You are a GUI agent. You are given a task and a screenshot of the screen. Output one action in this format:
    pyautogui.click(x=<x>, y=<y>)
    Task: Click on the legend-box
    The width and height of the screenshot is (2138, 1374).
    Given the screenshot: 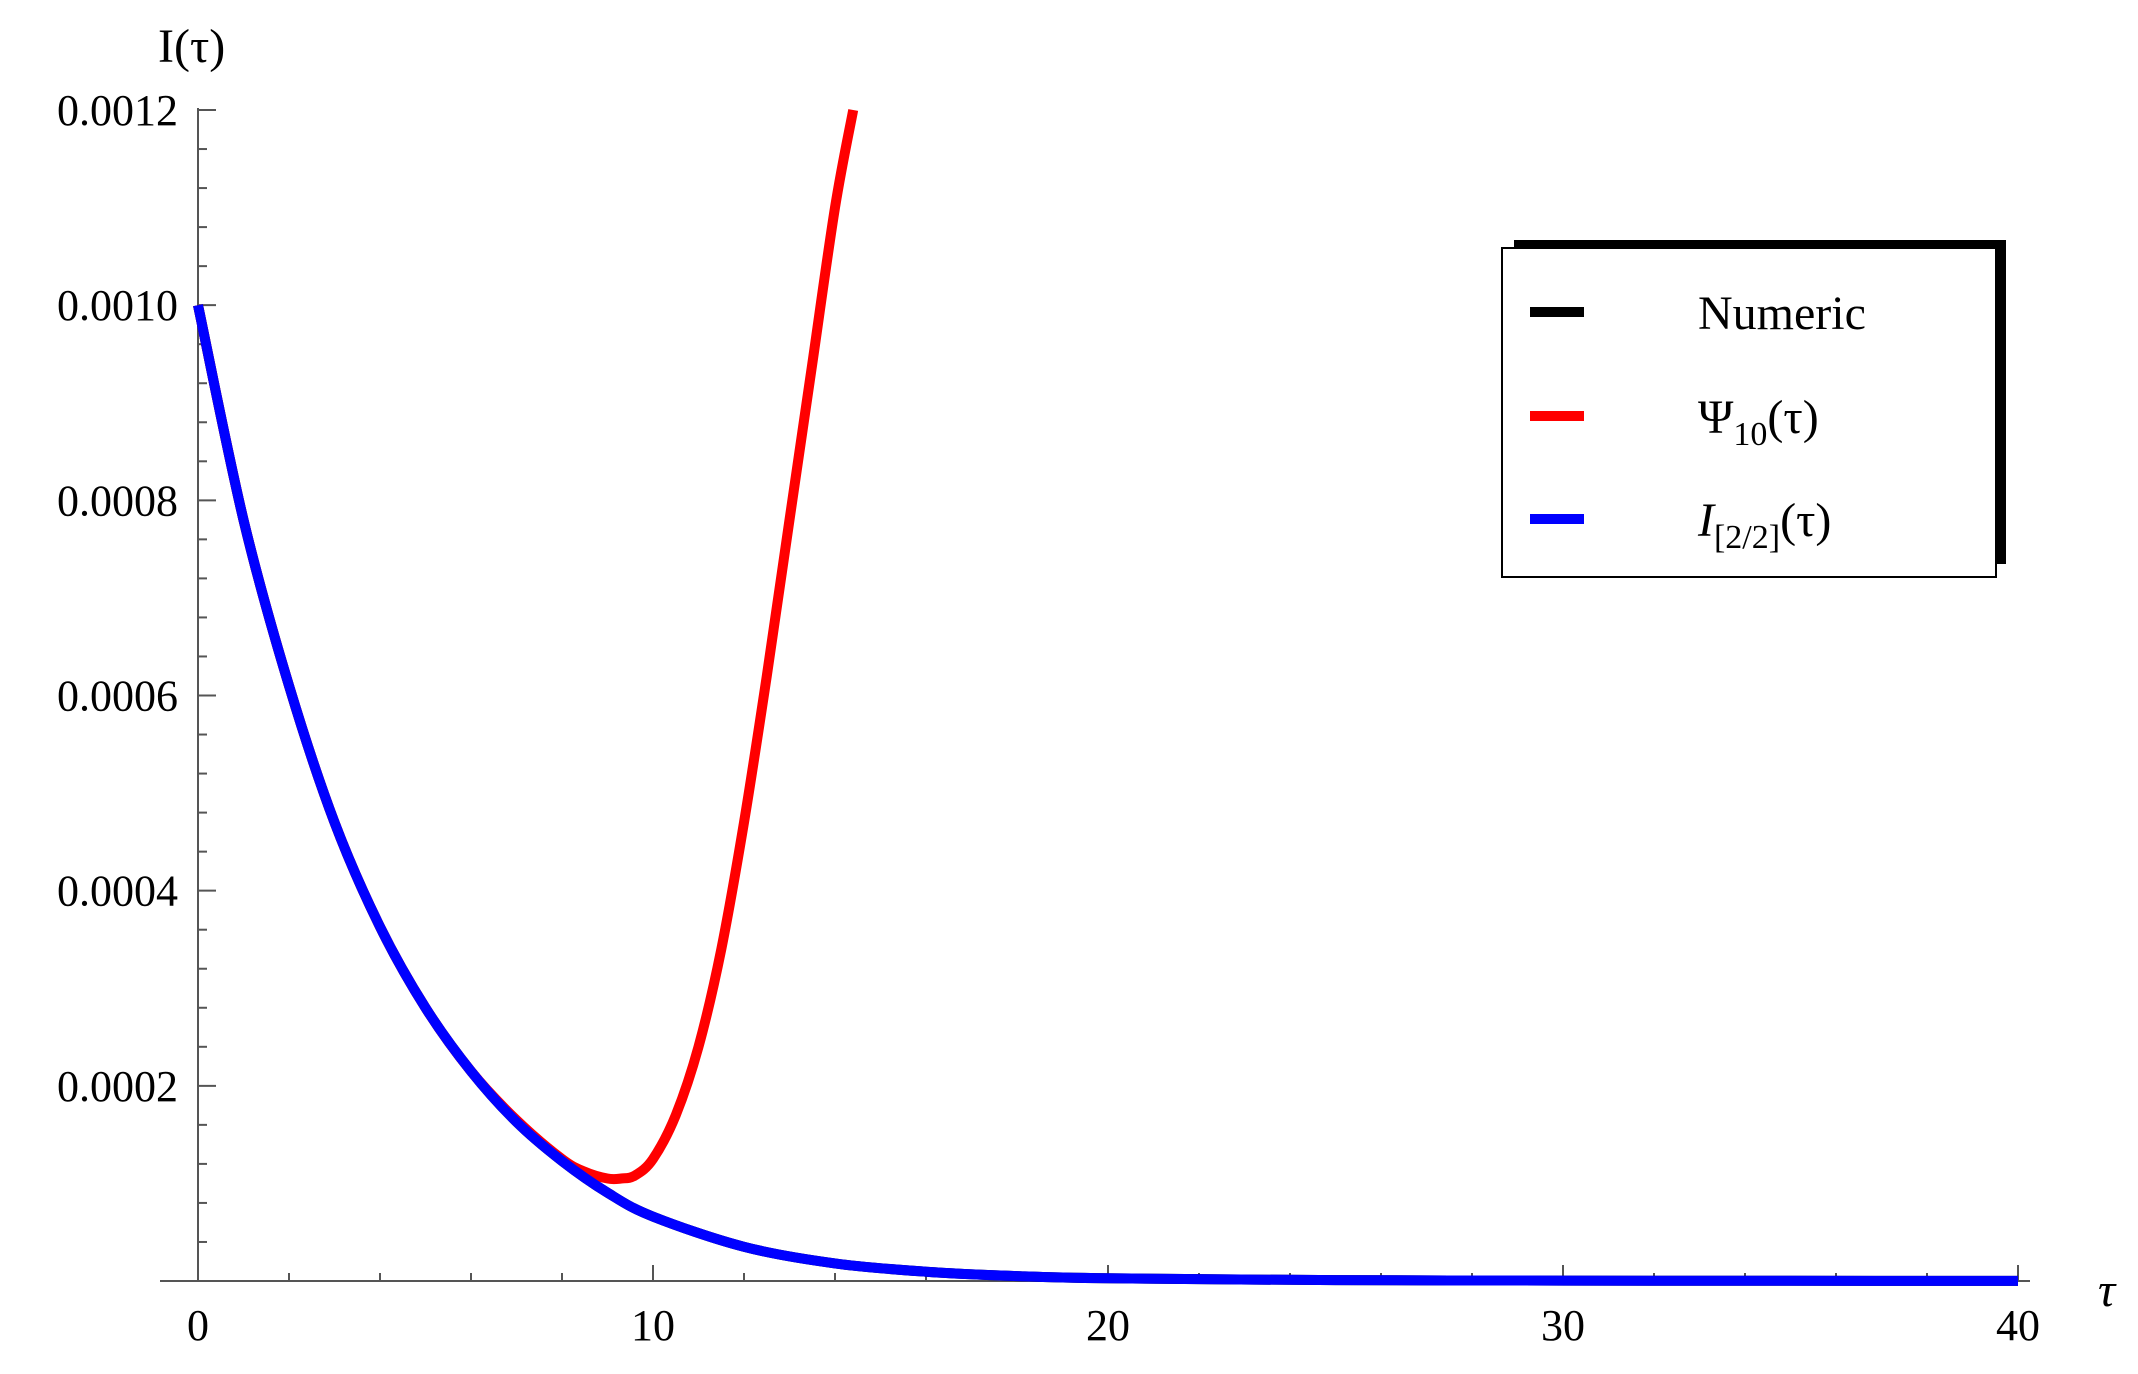 What is the action you would take?
    pyautogui.click(x=1749, y=412)
    